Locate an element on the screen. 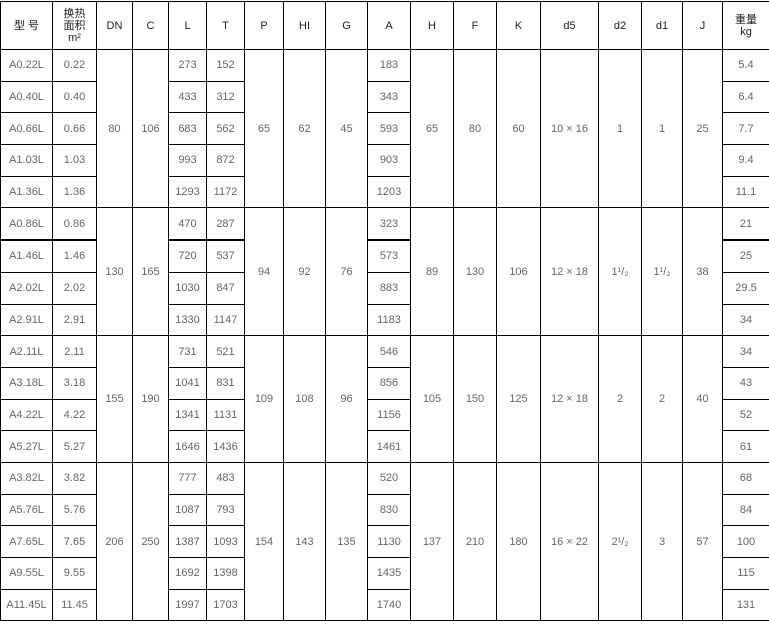 The image size is (769, 624). header-a: A is located at coordinates (389, 26).